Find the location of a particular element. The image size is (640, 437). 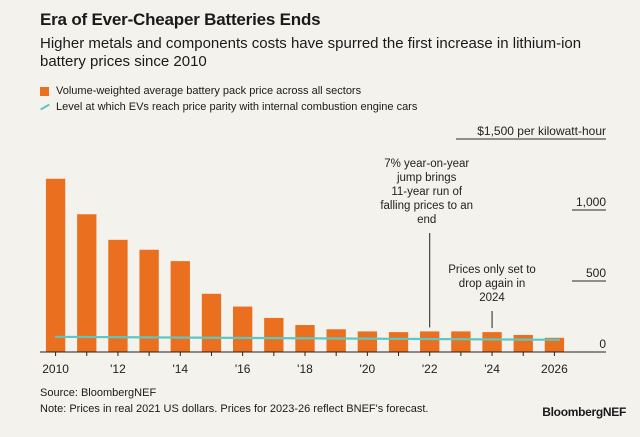

annotation-jump-line: 7% year-on-year is located at coordinates (426, 164).